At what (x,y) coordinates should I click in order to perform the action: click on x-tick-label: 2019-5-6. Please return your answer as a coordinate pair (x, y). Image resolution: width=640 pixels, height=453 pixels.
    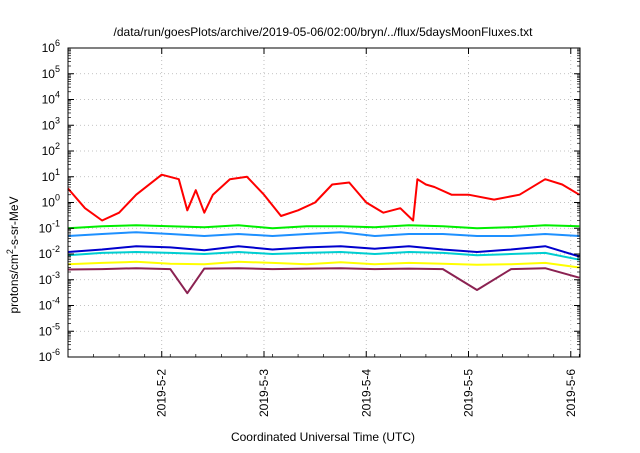
    Looking at the image, I should click on (571, 393).